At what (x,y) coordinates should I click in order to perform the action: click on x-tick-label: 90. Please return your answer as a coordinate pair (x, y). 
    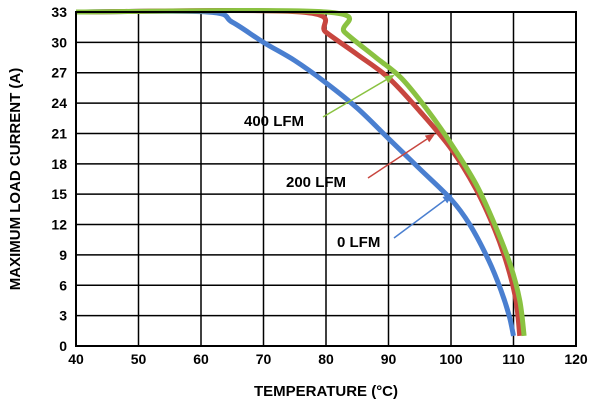
    Looking at the image, I should click on (389, 359).